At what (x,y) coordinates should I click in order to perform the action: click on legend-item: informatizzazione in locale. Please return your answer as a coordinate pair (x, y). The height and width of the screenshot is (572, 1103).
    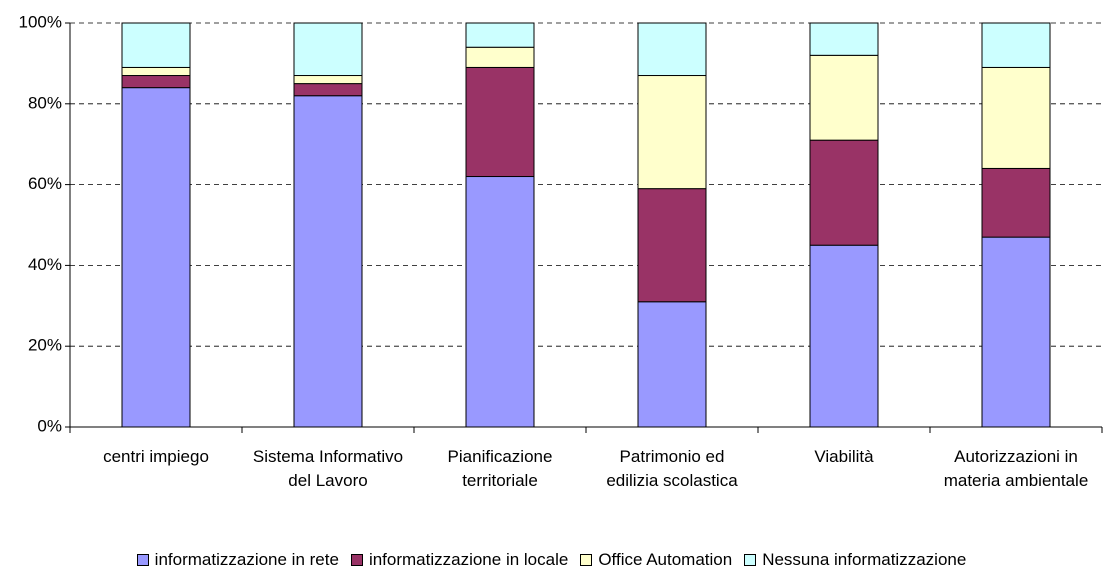
    Looking at the image, I should click on (459, 560).